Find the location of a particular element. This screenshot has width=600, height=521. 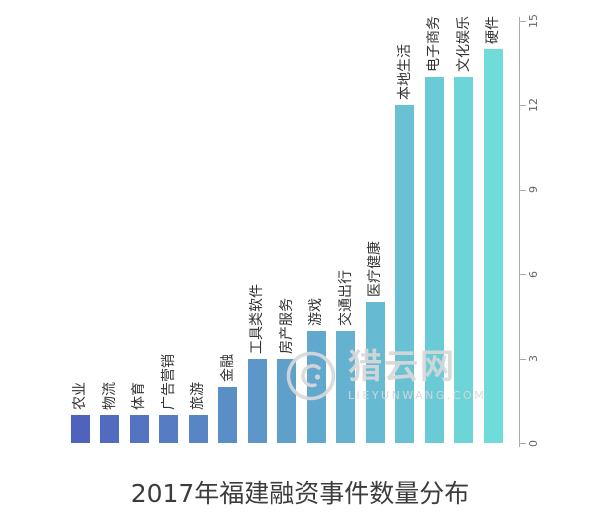

watermark-text: 猎云网 LIEYUNWANG.COM is located at coordinates (417, 375).